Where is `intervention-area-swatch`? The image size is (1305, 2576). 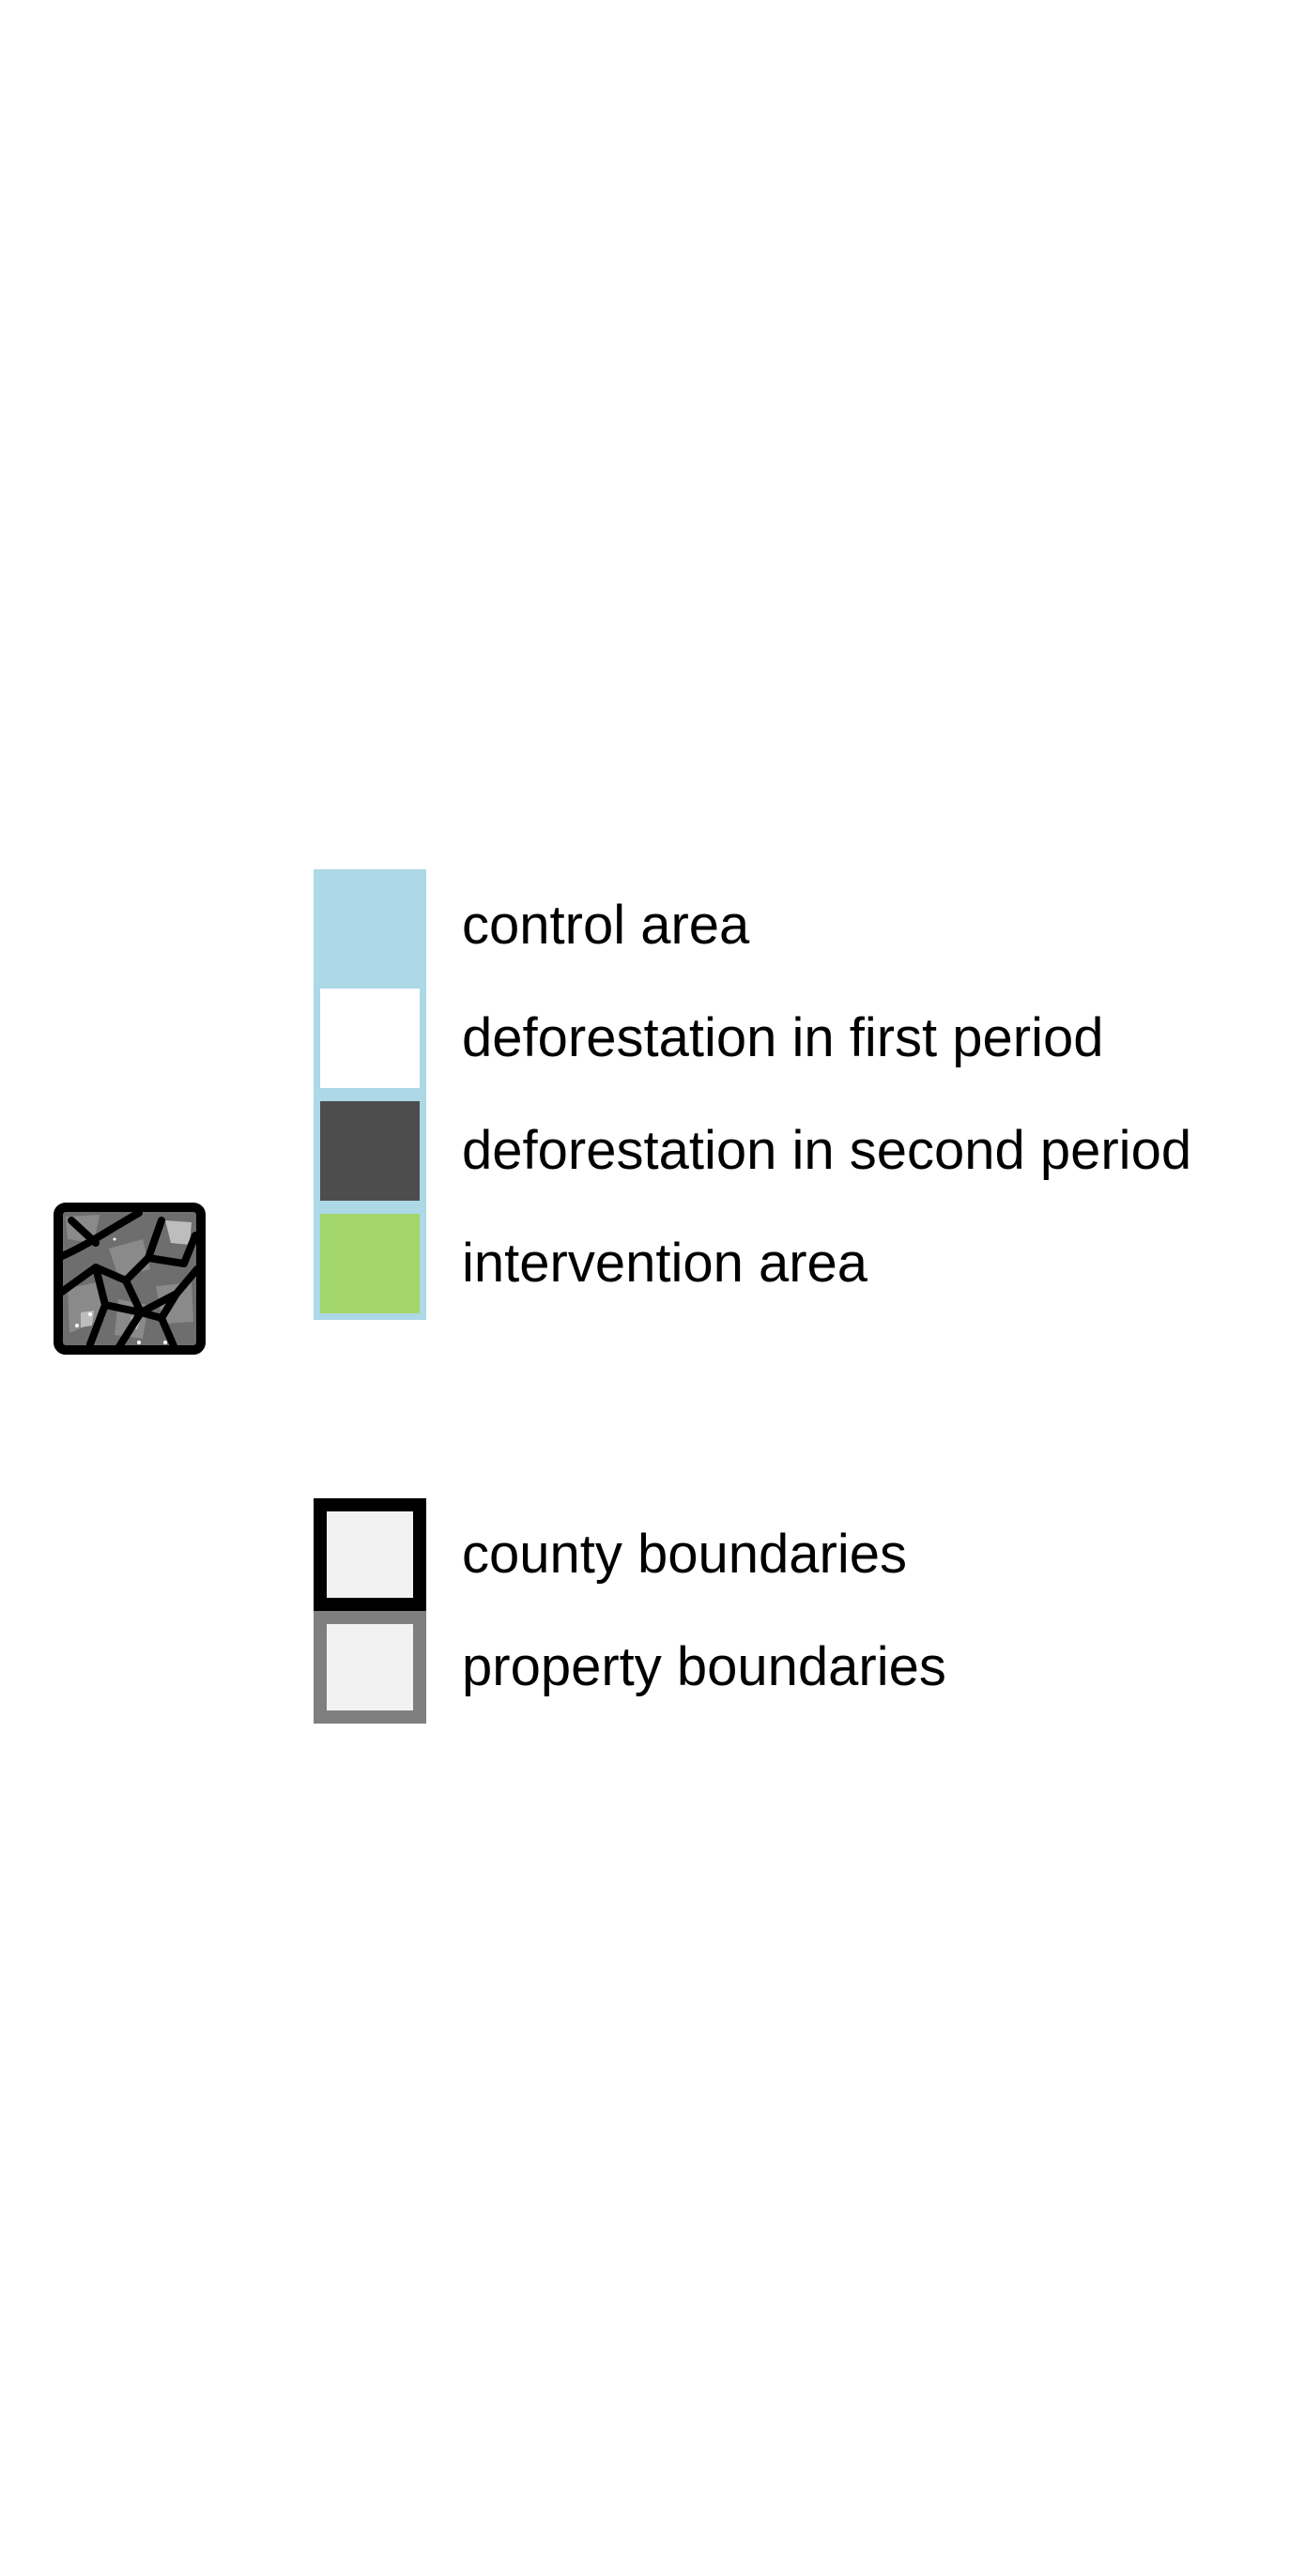
intervention-area-swatch is located at coordinates (370, 1263).